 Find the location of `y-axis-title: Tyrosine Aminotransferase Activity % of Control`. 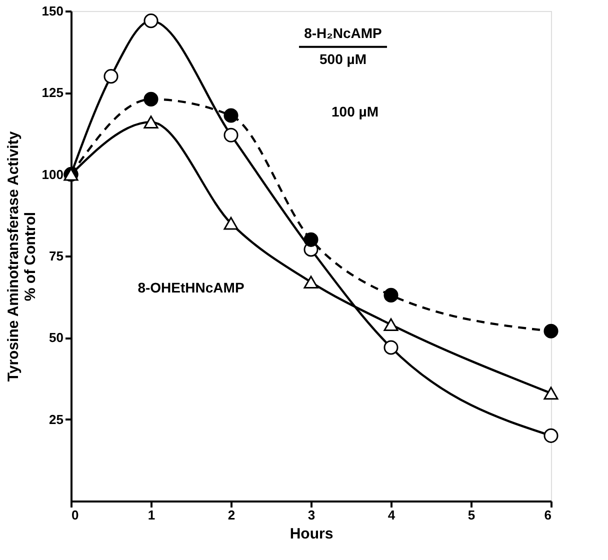

y-axis-title: Tyrosine Aminotransferase Activity % of Control is located at coordinates (21, 256).